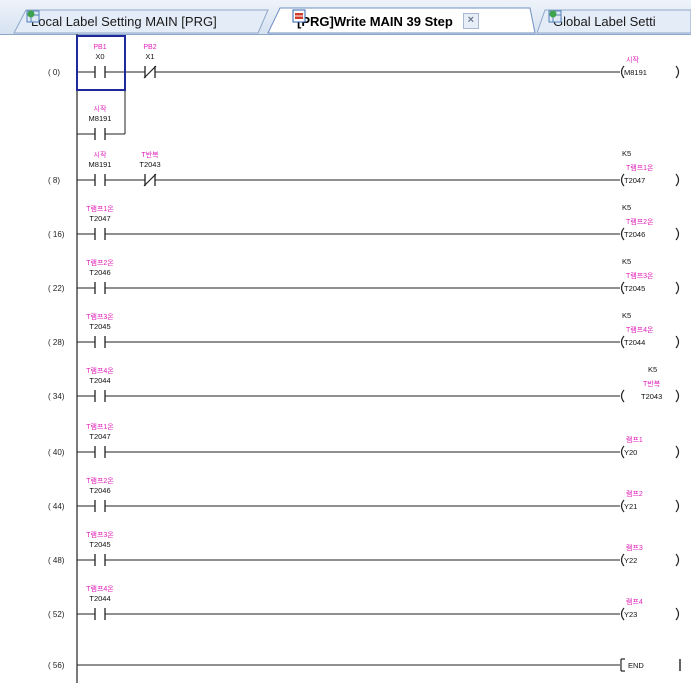 Image resolution: width=691 pixels, height=683 pixels. I want to click on coil-comment: 램프3, so click(634, 548).